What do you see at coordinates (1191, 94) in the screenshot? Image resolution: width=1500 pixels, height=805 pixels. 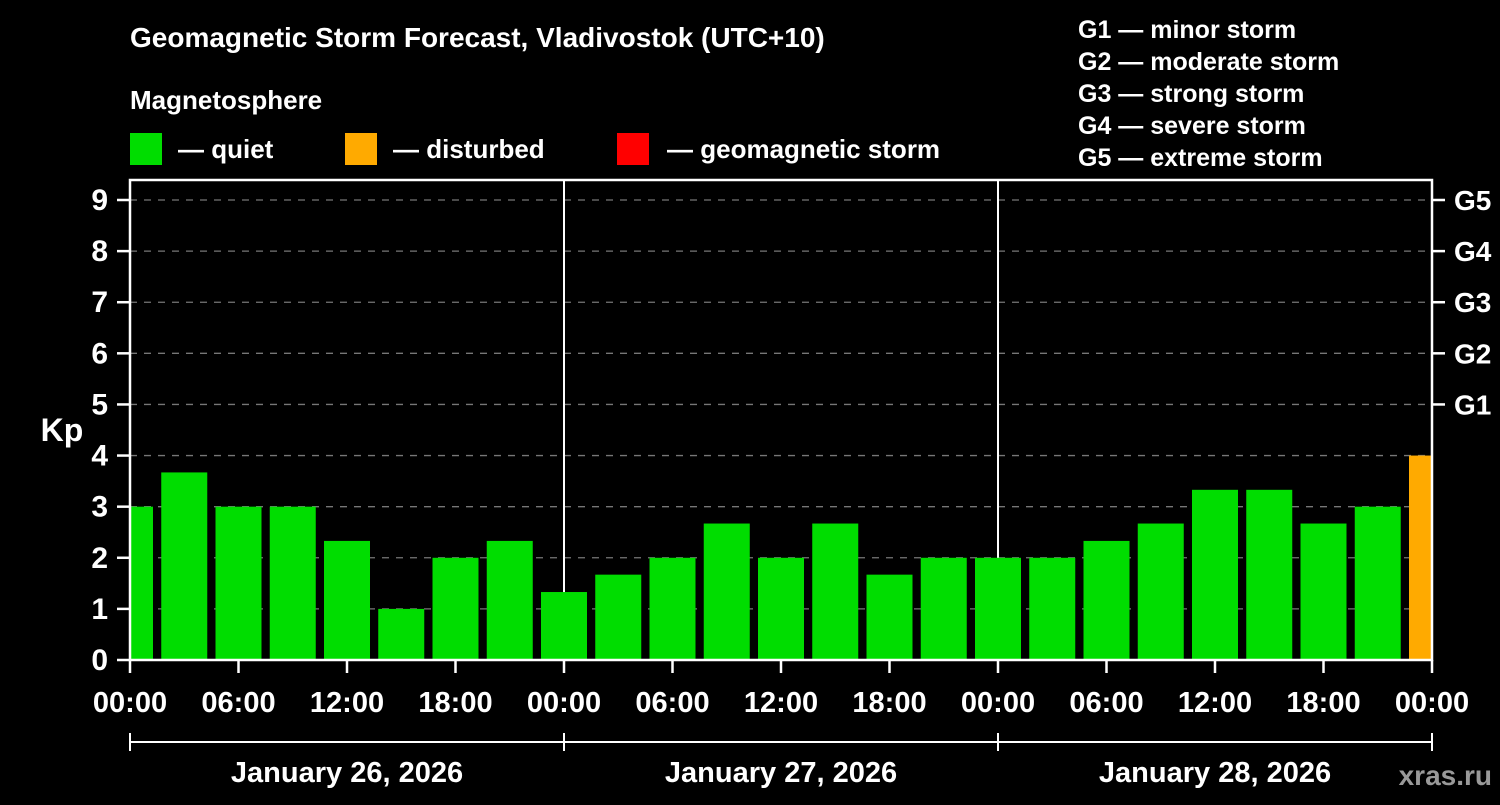 I see `g-scale-item: G3 — strong storm` at bounding box center [1191, 94].